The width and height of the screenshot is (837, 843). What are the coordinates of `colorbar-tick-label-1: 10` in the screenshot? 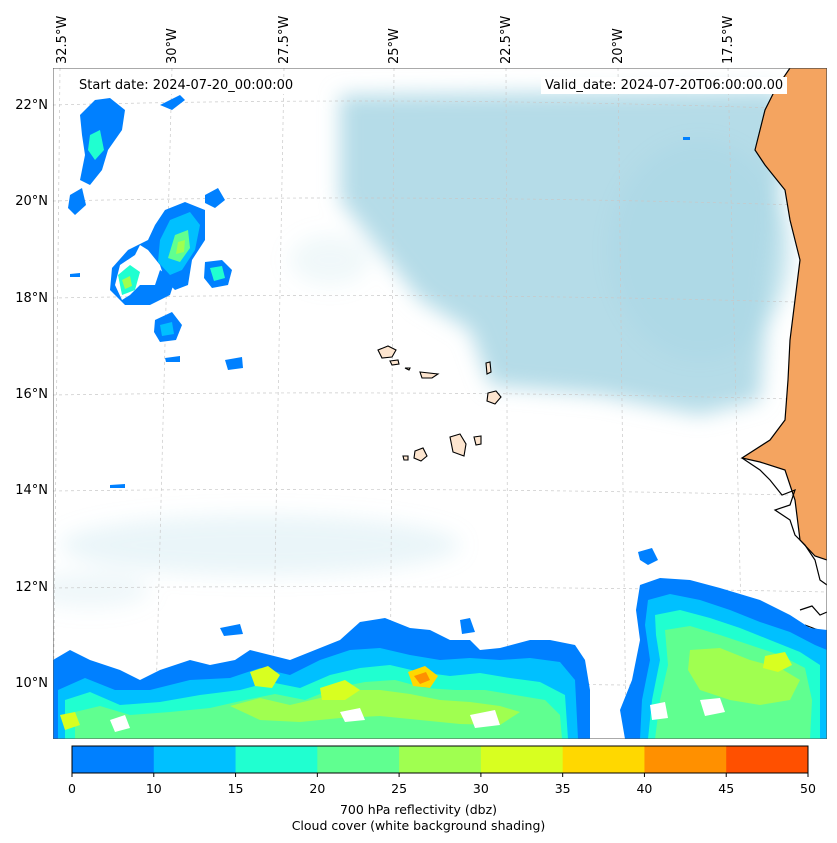 It's located at (153, 788).